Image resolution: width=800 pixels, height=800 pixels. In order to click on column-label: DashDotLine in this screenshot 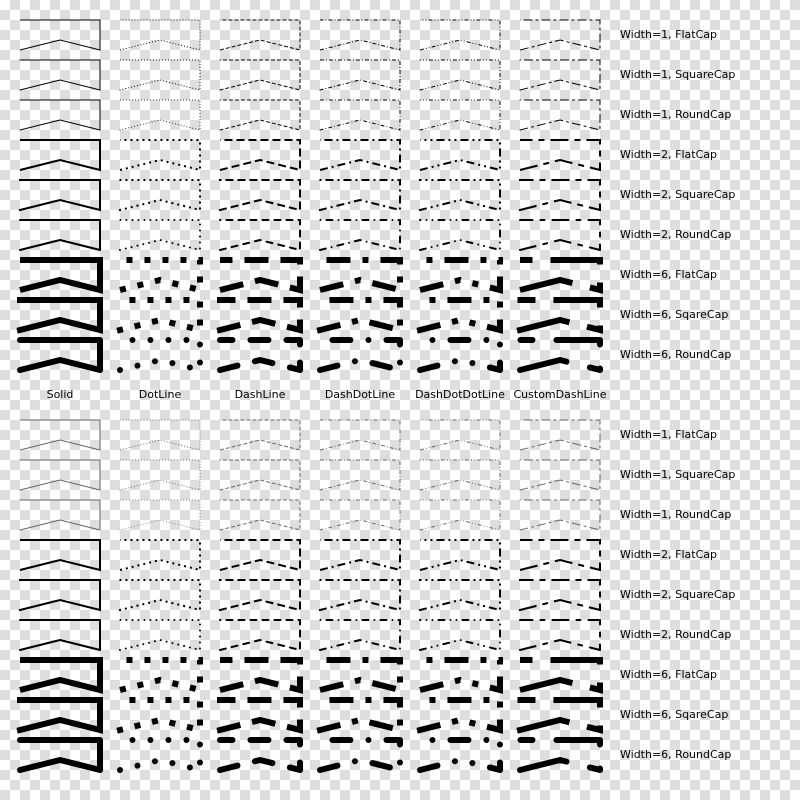, I will do `click(360, 394)`.